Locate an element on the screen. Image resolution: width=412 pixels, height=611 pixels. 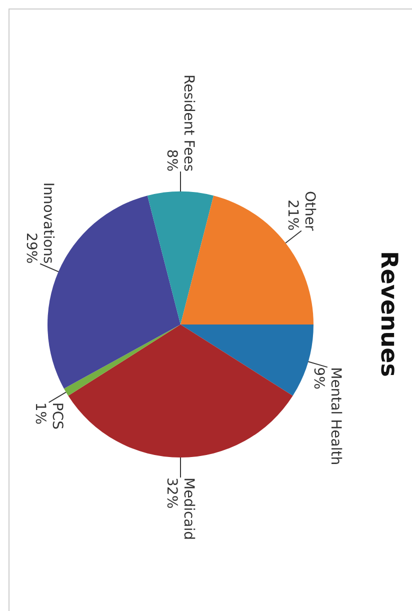
slice-label: Mental Health is located at coordinates (334, 415).